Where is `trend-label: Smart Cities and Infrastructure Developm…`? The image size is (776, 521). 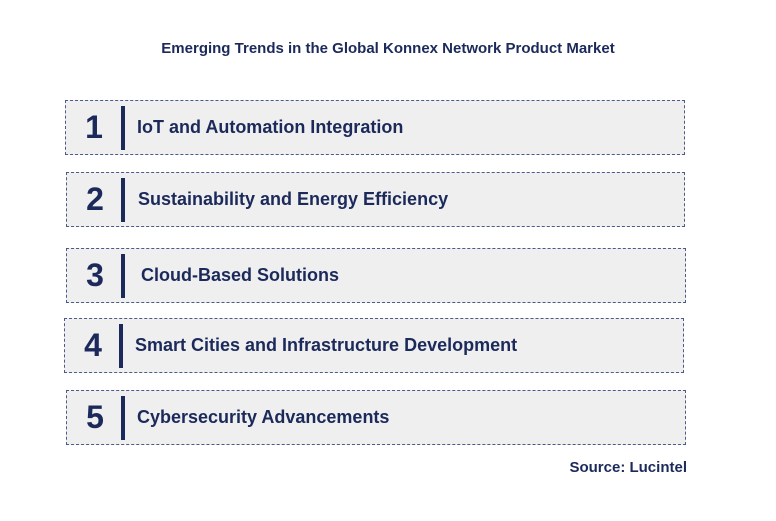
trend-label: Smart Cities and Infrastructure Developm… is located at coordinates (326, 345).